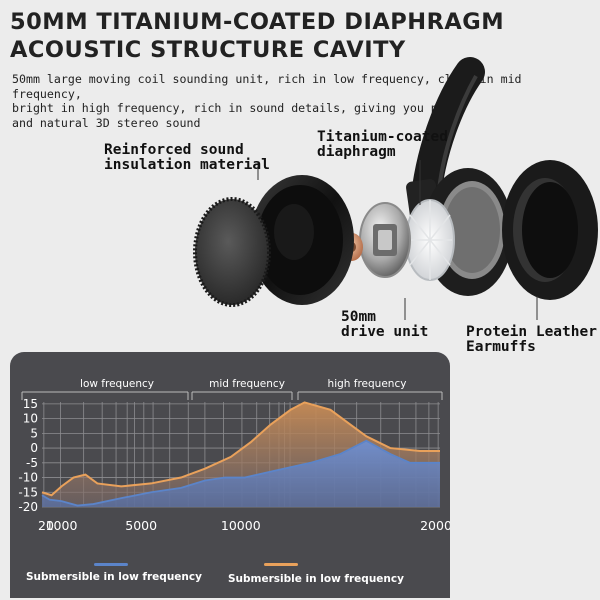  What do you see at coordinates (550, 230) in the screenshot?
I see `earmuff-part` at bounding box center [550, 230].